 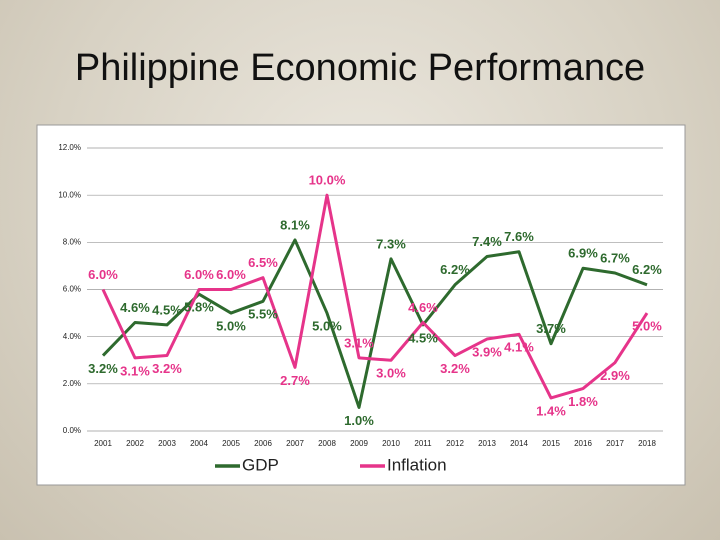 What do you see at coordinates (551, 328) in the screenshot?
I see `data-label: 3.7%` at bounding box center [551, 328].